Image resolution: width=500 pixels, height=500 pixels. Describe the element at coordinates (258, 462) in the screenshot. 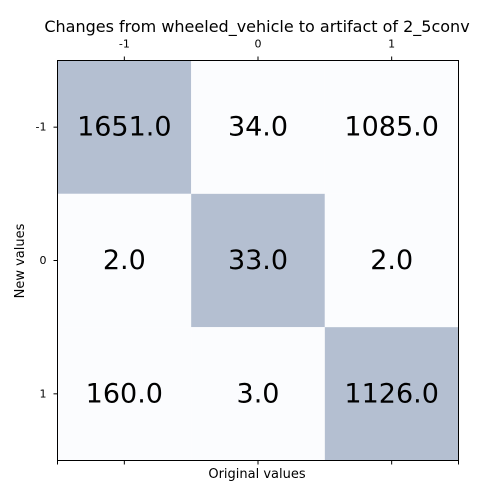

I see `x-axis-bottom-ticks` at that location.